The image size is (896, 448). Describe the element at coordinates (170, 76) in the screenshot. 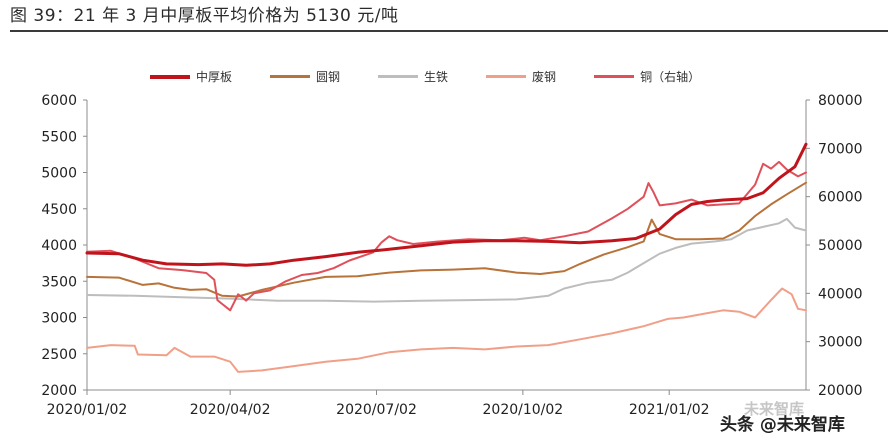

I see `legend-swatch-plate` at that location.